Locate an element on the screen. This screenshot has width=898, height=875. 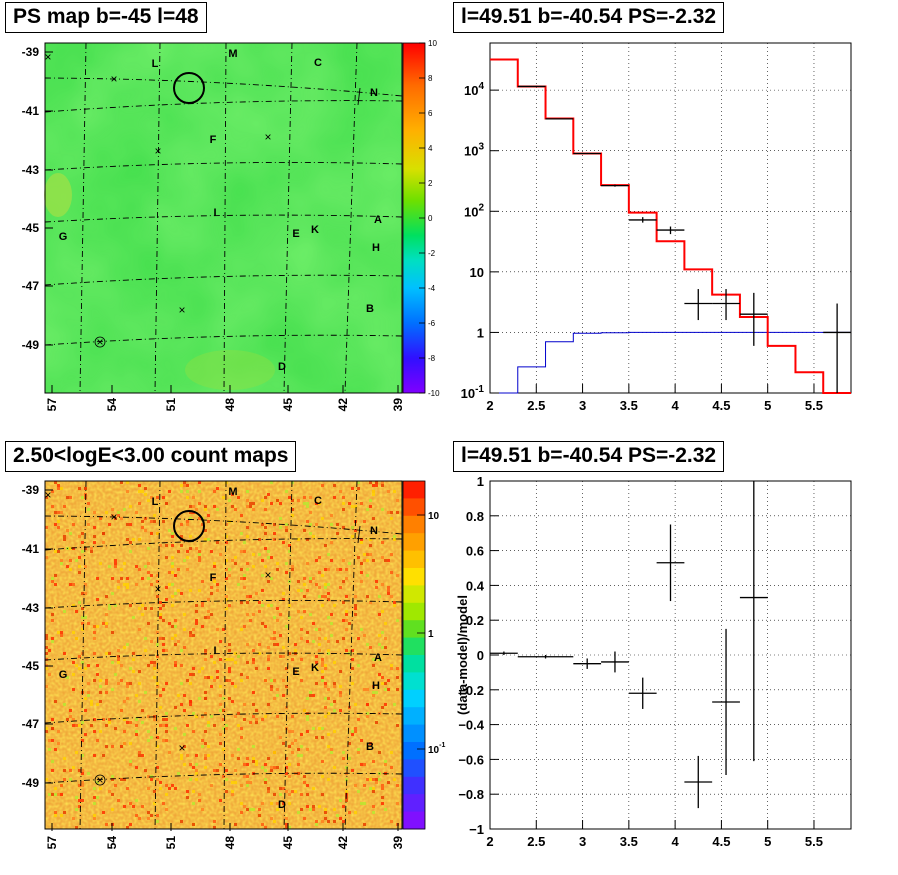
longitude-line is located at coordinates (83, 218).